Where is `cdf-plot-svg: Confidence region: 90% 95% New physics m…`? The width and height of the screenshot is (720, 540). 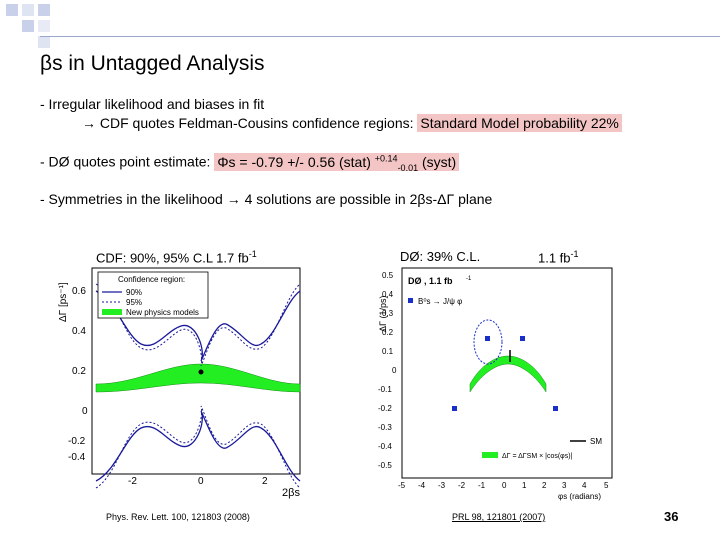 cdf-plot-svg: Confidence region: 90% 95% New physics m… is located at coordinates (179, 383).